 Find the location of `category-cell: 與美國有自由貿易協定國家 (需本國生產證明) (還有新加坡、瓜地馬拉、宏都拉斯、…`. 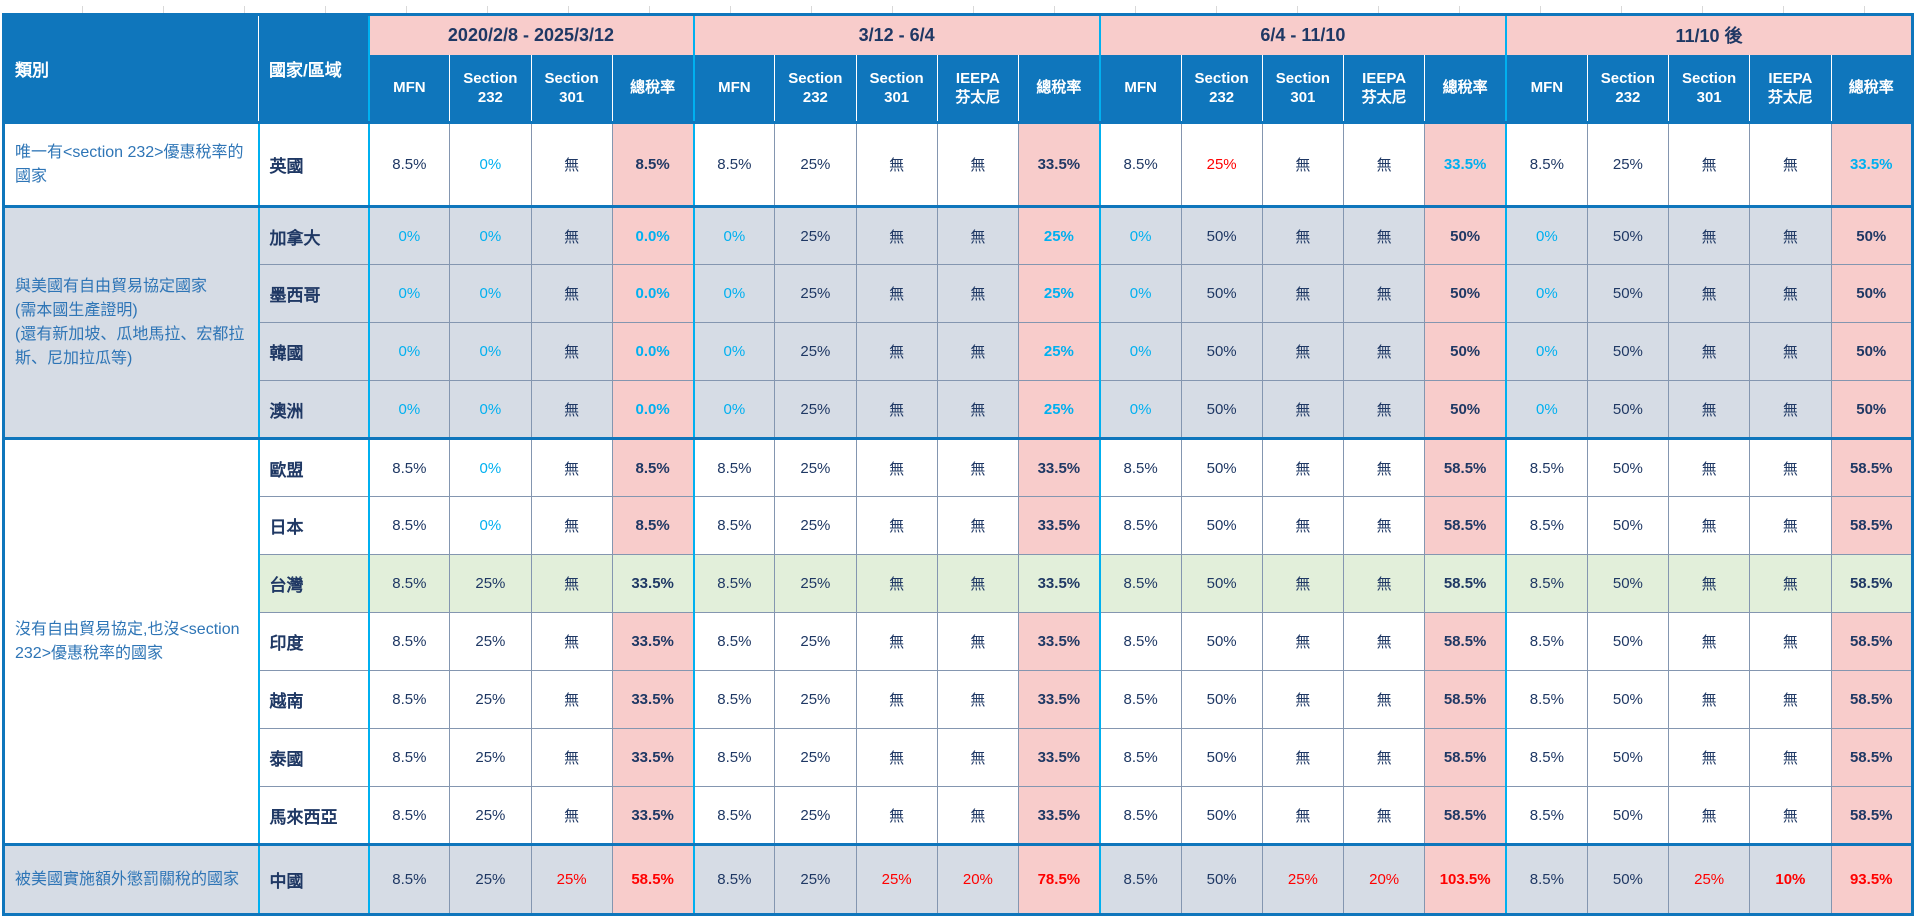

category-cell: 與美國有自由貿易協定國家 (需本國生產證明) (還有新加坡、瓜地馬拉、宏都拉斯、… is located at coordinates (131, 322).